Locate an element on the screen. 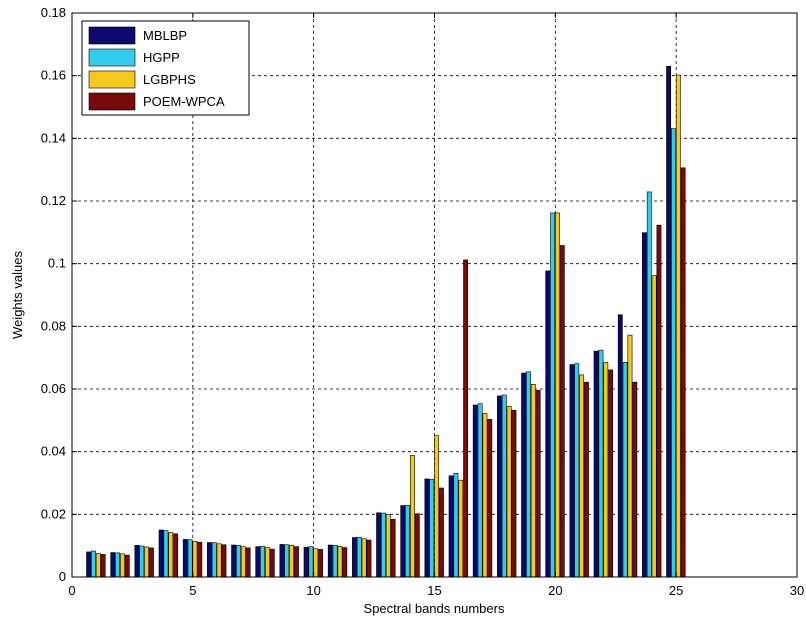 The image size is (806, 622). x-tick-label: 5 is located at coordinates (192, 590).